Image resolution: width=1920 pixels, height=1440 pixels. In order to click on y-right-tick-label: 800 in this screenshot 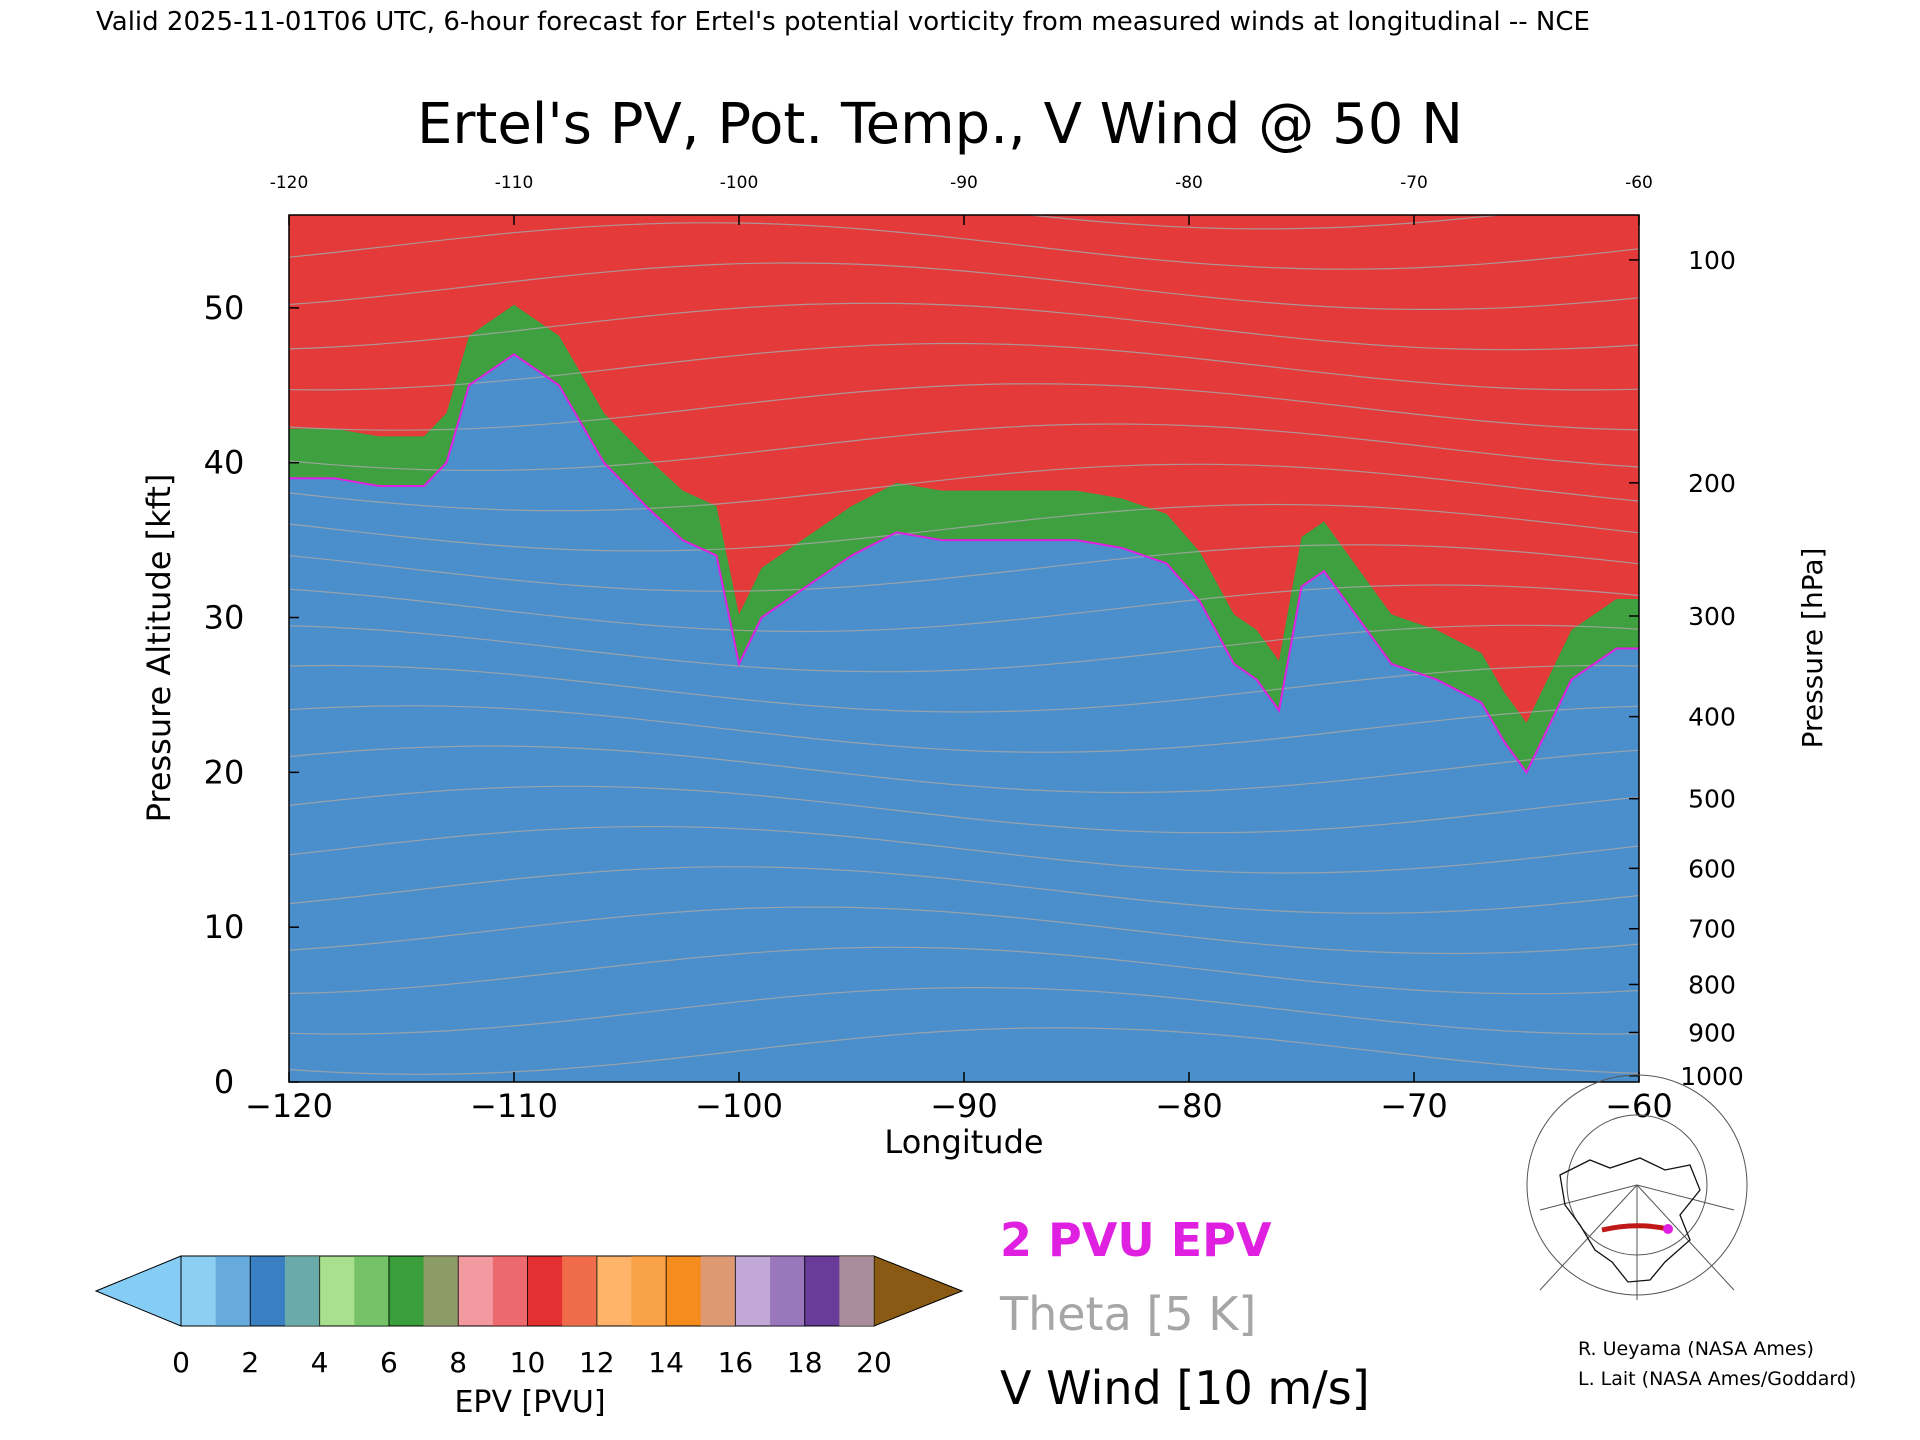, I will do `click(1712, 984)`.